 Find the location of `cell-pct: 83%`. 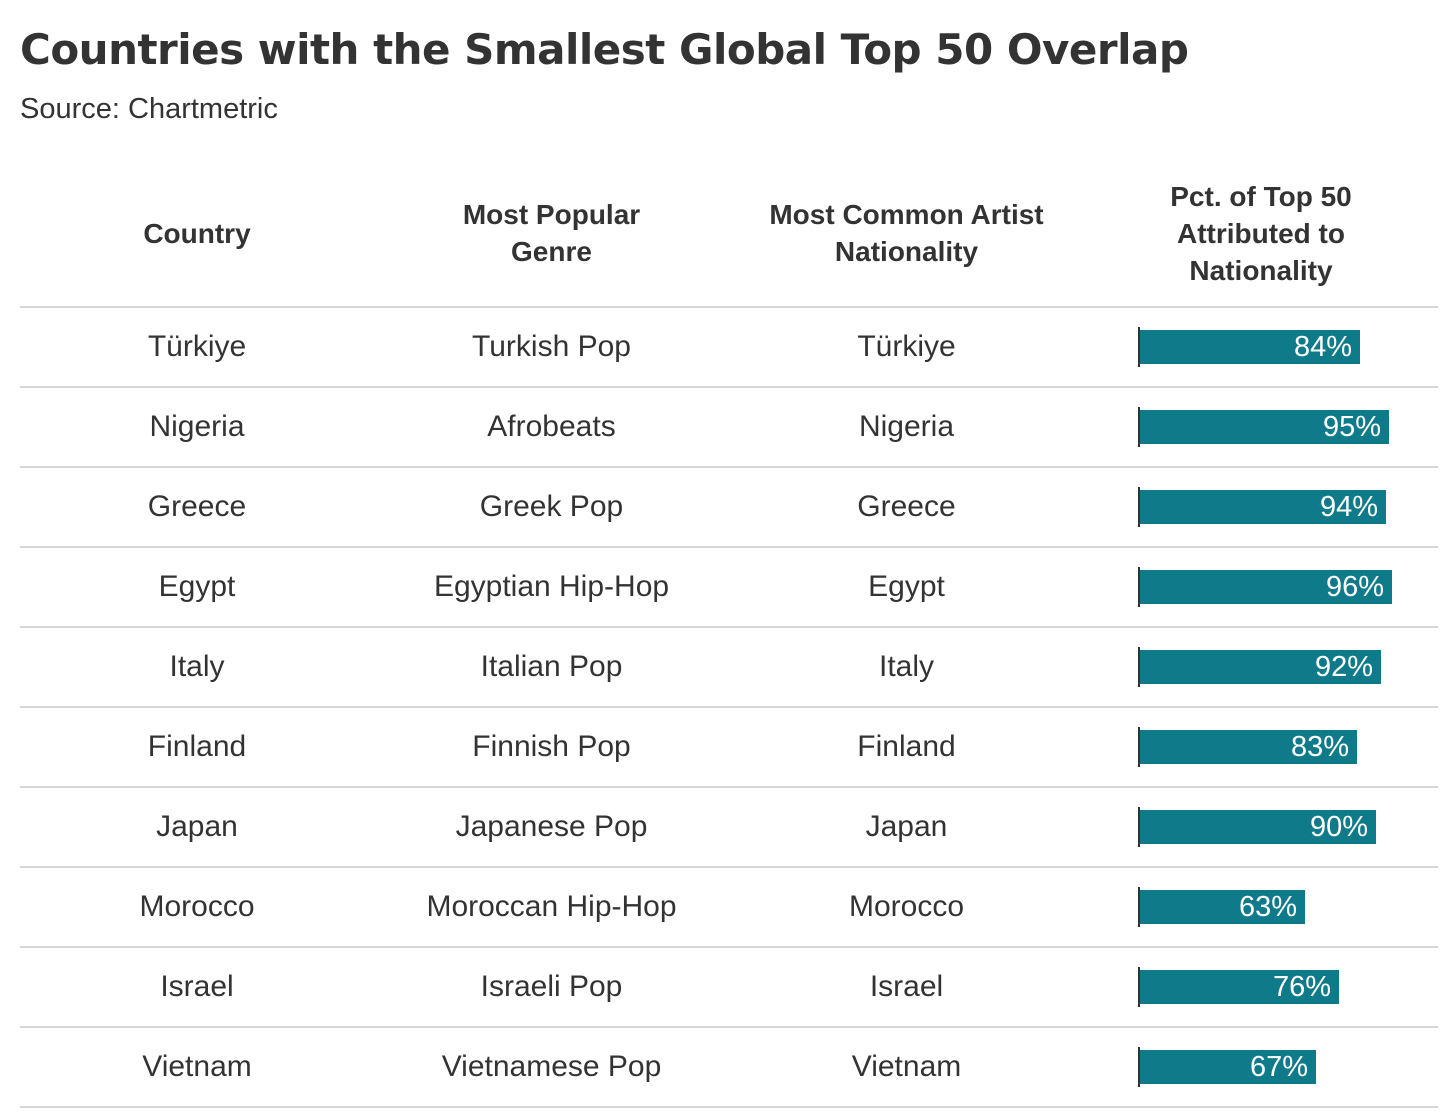

cell-pct: 83% is located at coordinates (1261, 747).